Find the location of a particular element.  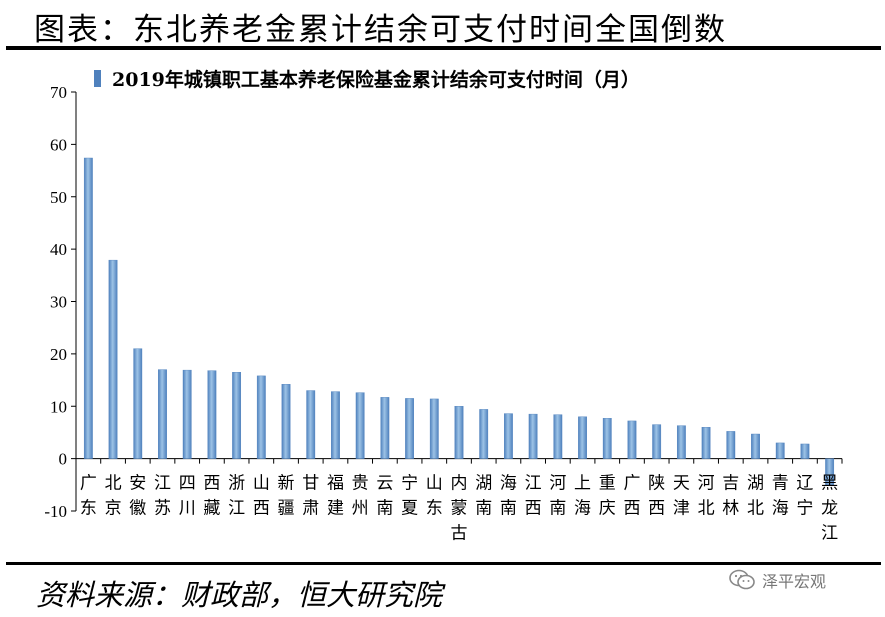

x-tick-label: 福建 is located at coordinates (335, 496).